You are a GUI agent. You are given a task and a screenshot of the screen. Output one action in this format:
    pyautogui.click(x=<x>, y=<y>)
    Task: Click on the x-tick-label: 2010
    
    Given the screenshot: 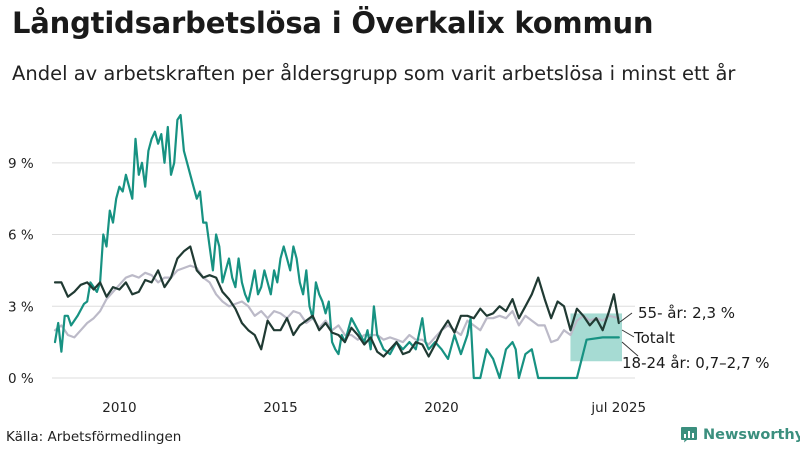 What is the action you would take?
    pyautogui.click(x=119, y=408)
    